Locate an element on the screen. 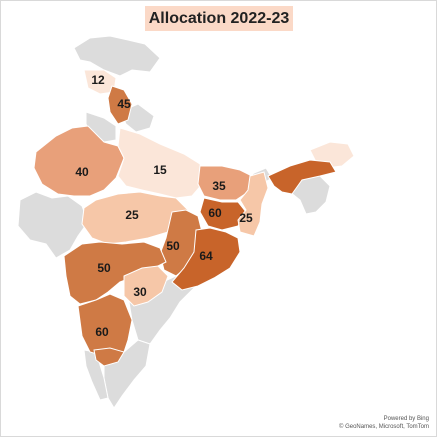 The image size is (439, 439). region-telangana is located at coordinates (146, 286).